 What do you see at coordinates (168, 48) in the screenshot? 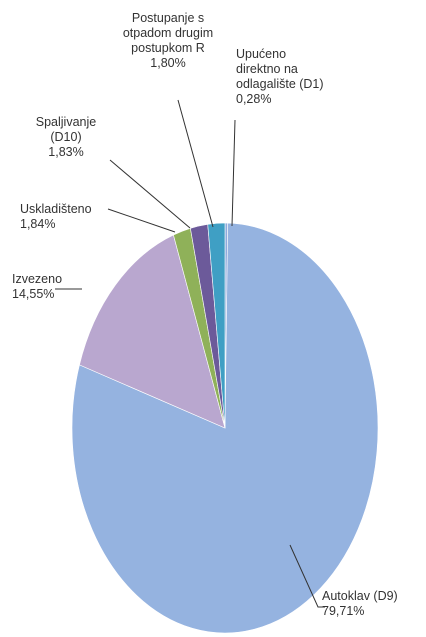
I see `slice-category-label: postupkom R` at bounding box center [168, 48].